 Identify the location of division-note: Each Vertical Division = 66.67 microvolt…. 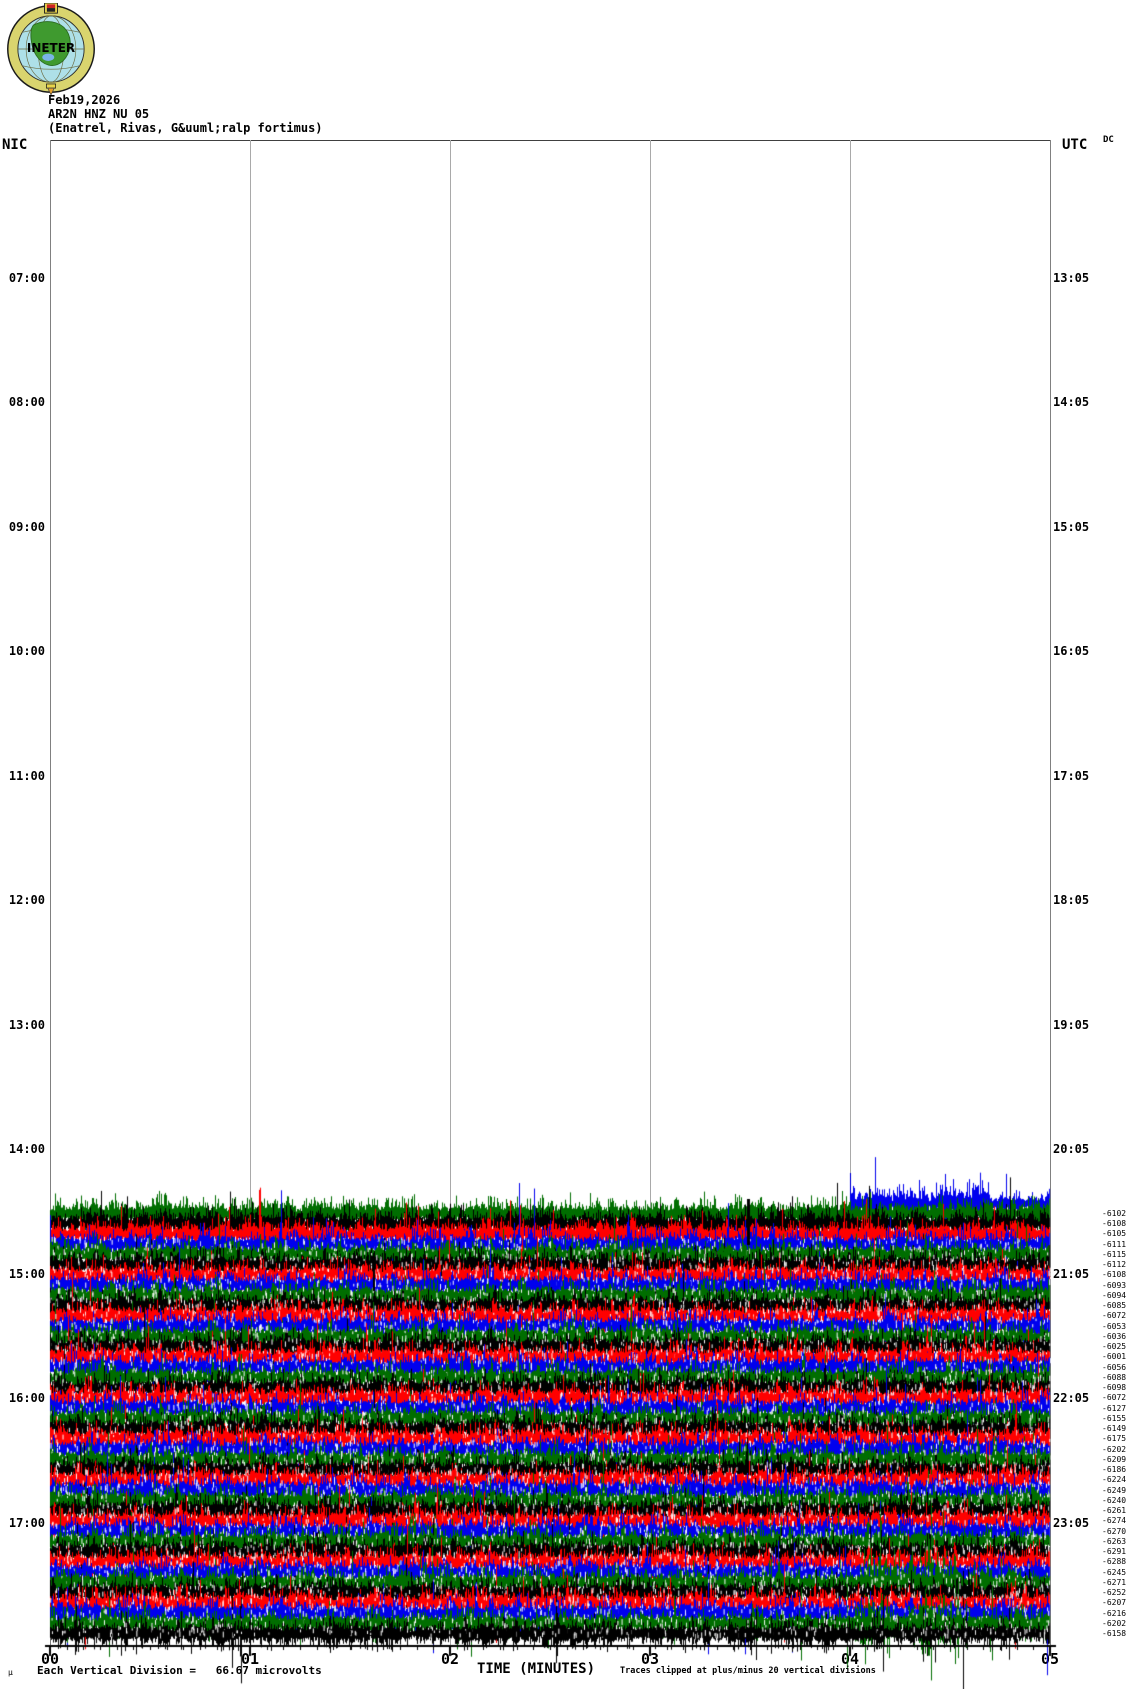
(179, 1670).